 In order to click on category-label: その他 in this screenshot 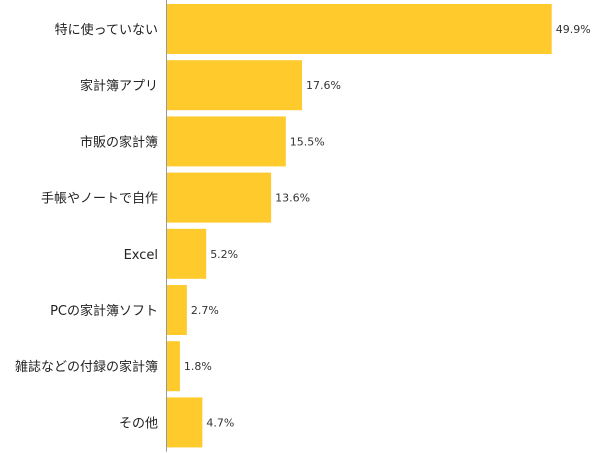, I will do `click(138, 423)`.